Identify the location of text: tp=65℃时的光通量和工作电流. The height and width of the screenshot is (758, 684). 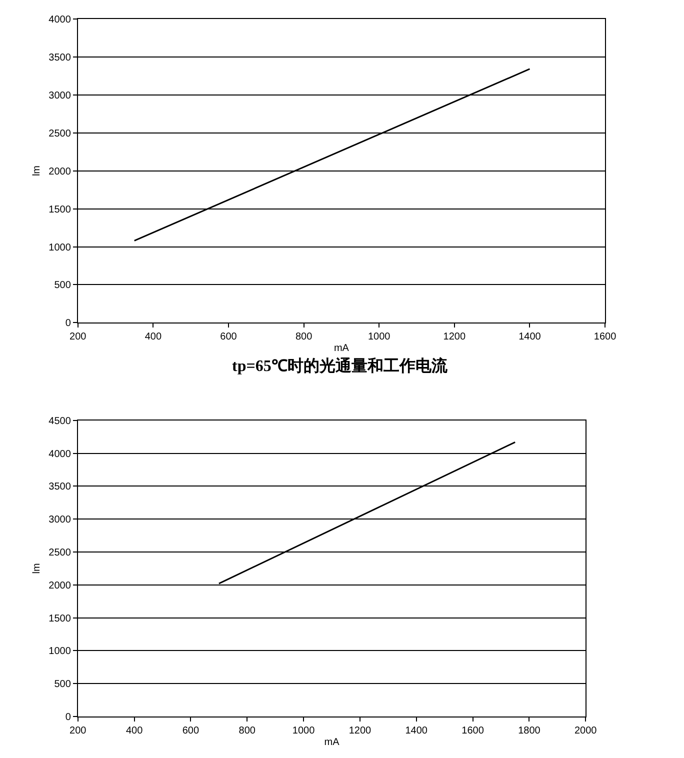
(340, 365).